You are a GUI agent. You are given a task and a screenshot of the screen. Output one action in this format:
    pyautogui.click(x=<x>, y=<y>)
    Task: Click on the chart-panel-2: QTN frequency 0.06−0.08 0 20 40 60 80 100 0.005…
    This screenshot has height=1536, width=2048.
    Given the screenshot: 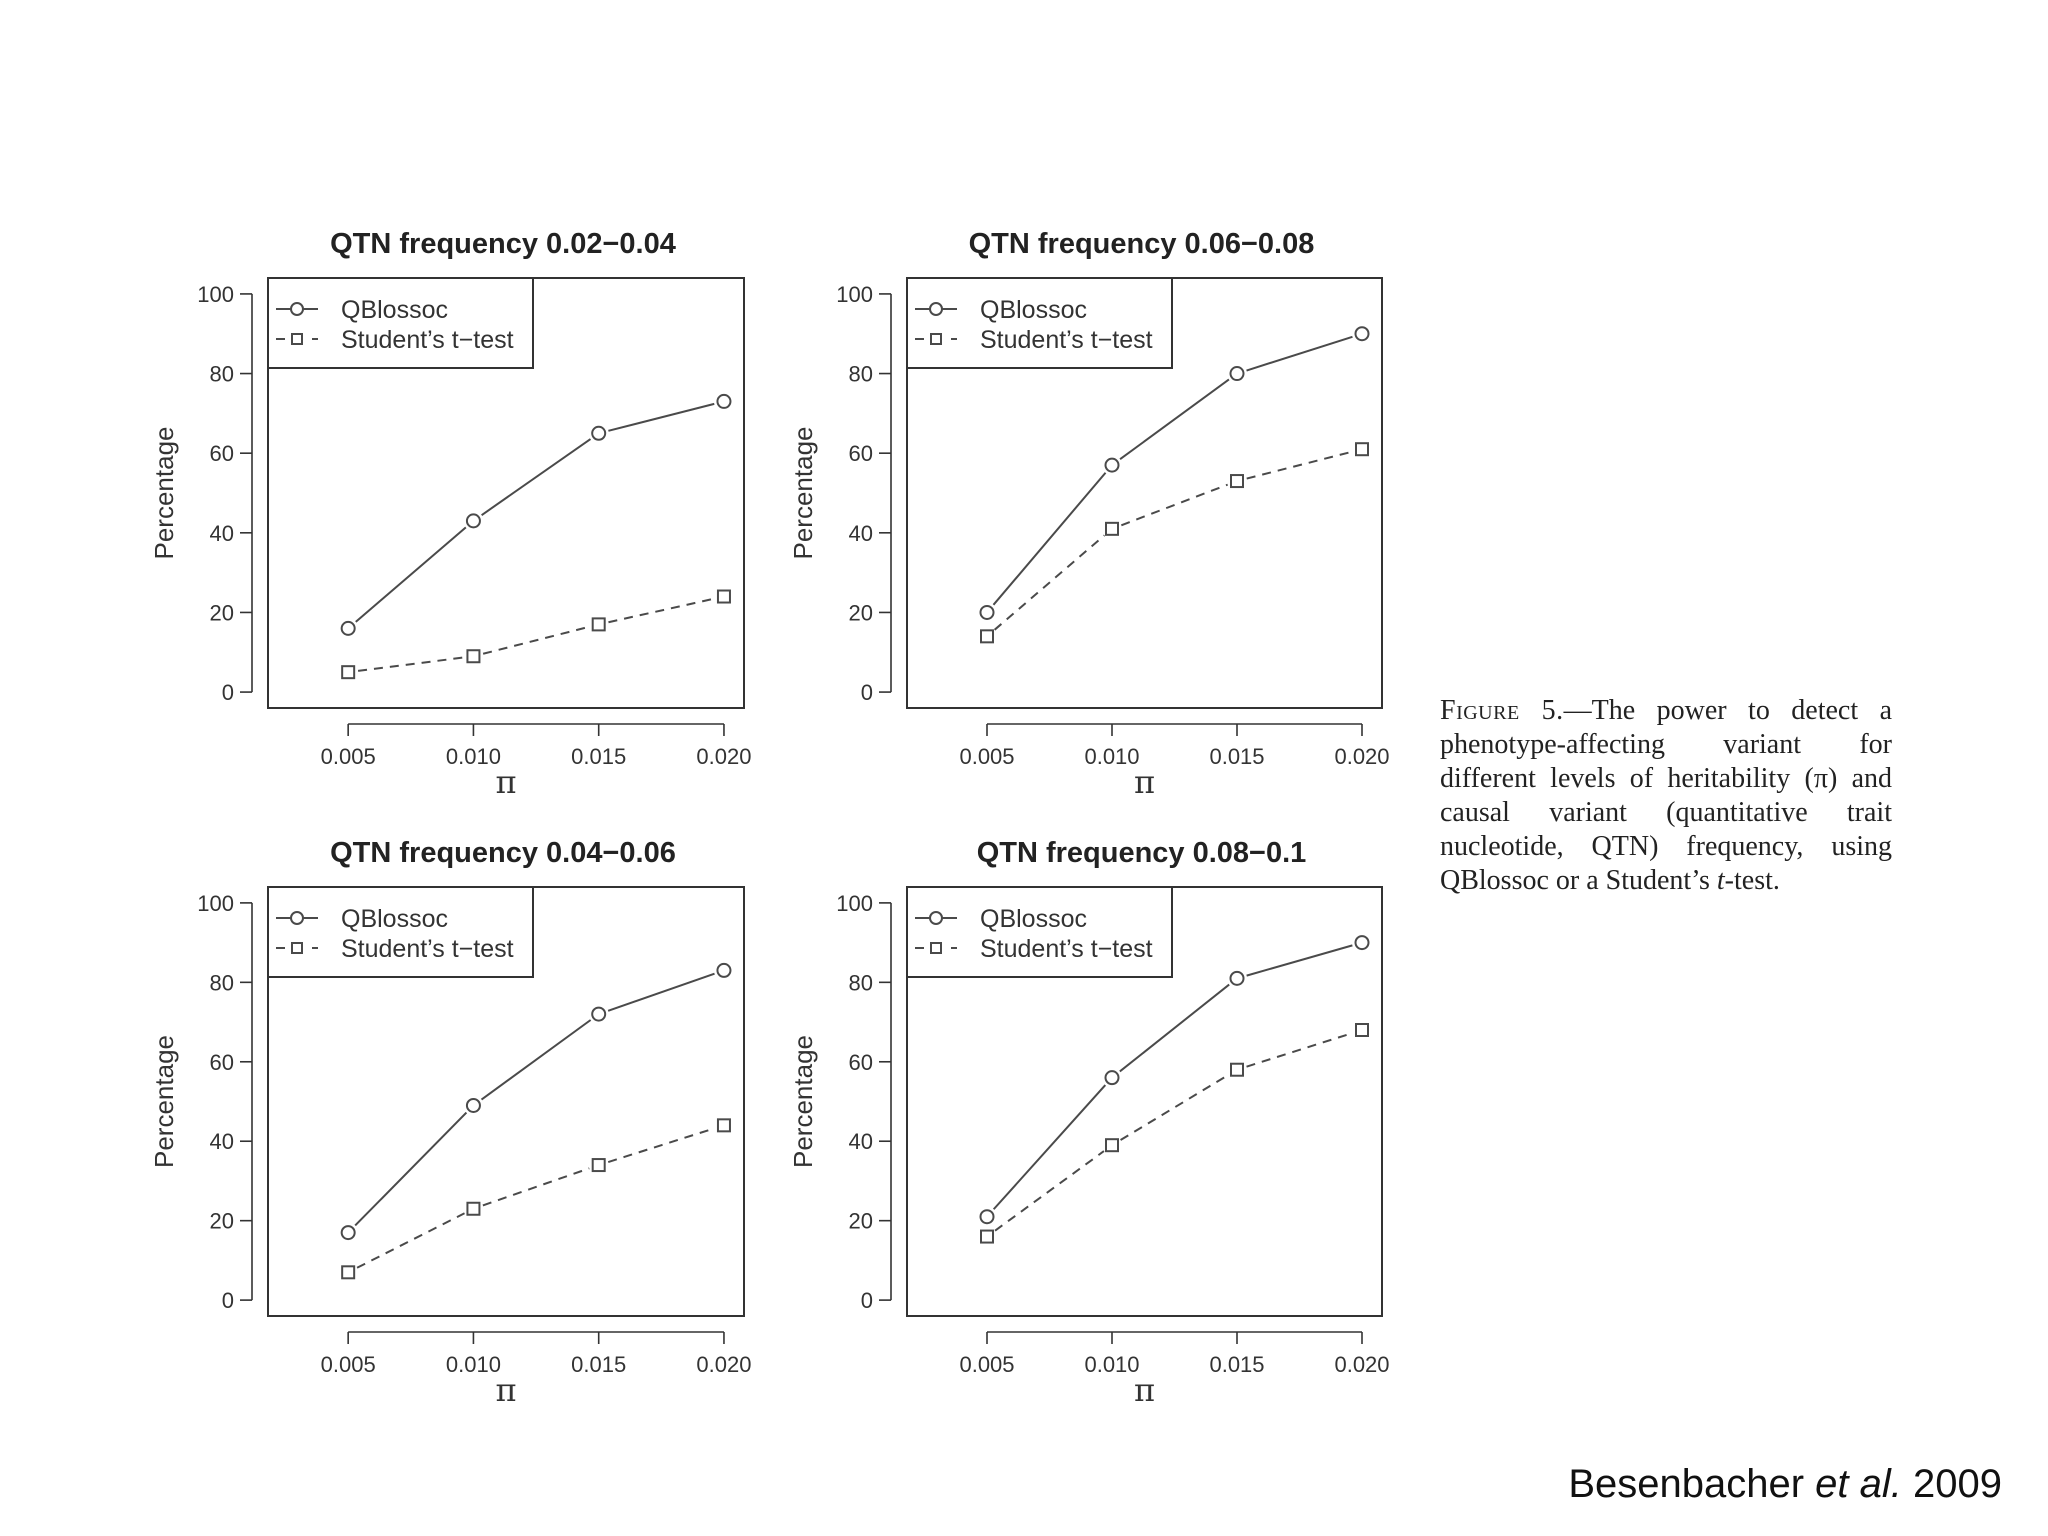 What is the action you would take?
    pyautogui.click(x=1089, y=514)
    